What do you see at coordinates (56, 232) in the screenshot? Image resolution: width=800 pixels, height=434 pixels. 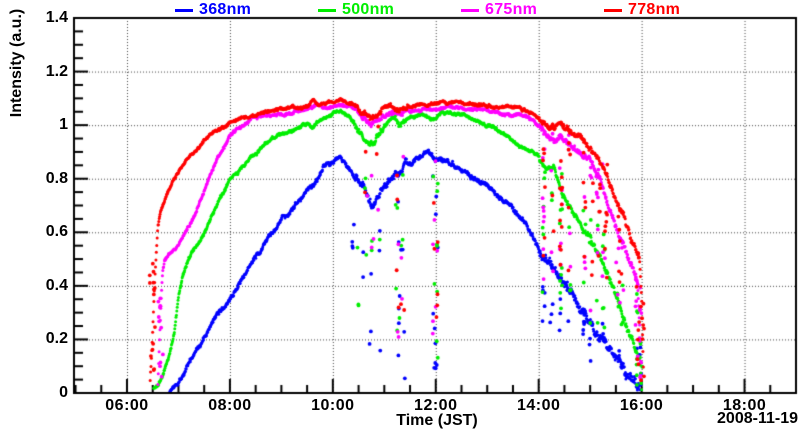 I see `y-tick-label: 0.6` at bounding box center [56, 232].